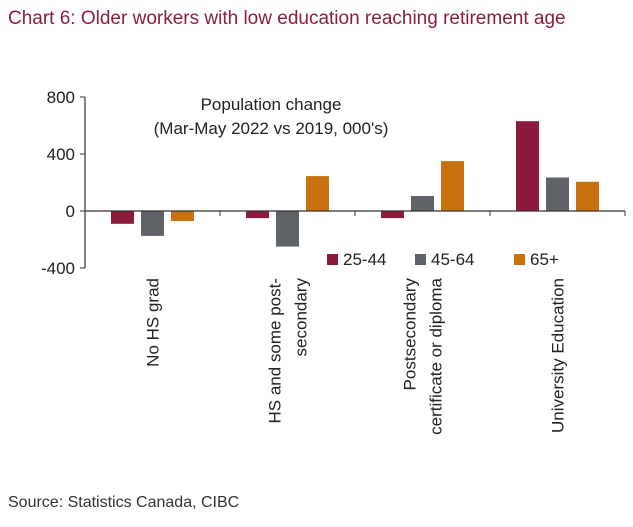  Describe the element at coordinates (527, 166) in the screenshot. I see `bar-25-44-cat4` at that location.